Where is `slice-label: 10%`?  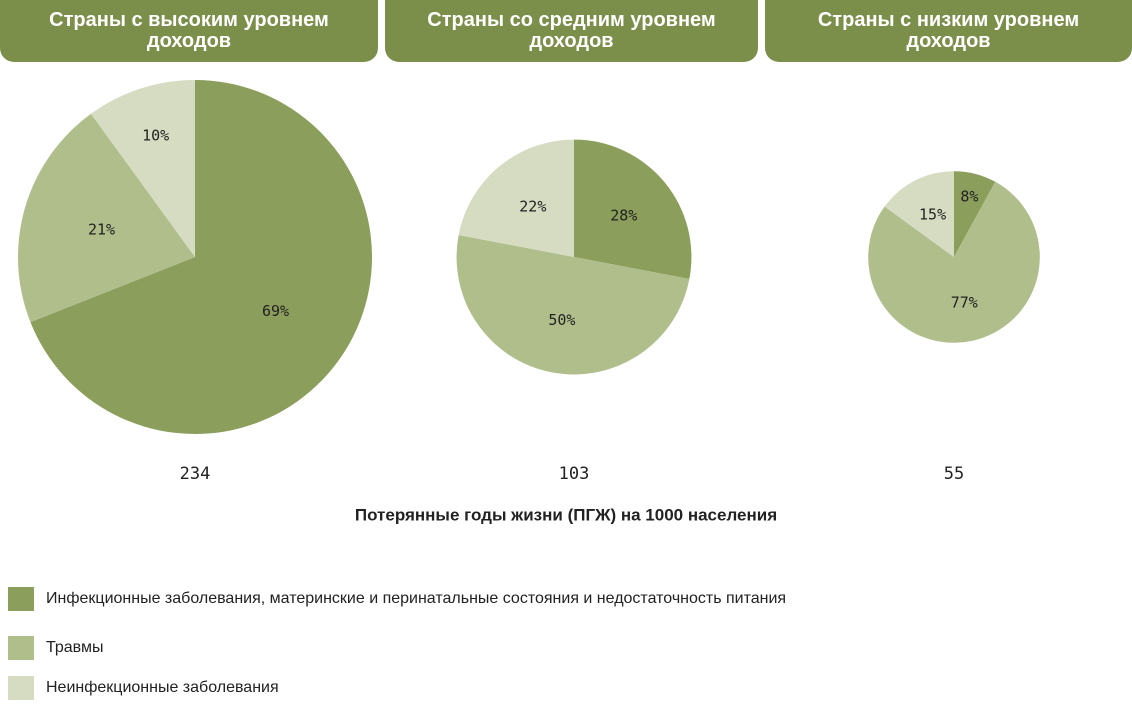
slice-label: 10% is located at coordinates (155, 135).